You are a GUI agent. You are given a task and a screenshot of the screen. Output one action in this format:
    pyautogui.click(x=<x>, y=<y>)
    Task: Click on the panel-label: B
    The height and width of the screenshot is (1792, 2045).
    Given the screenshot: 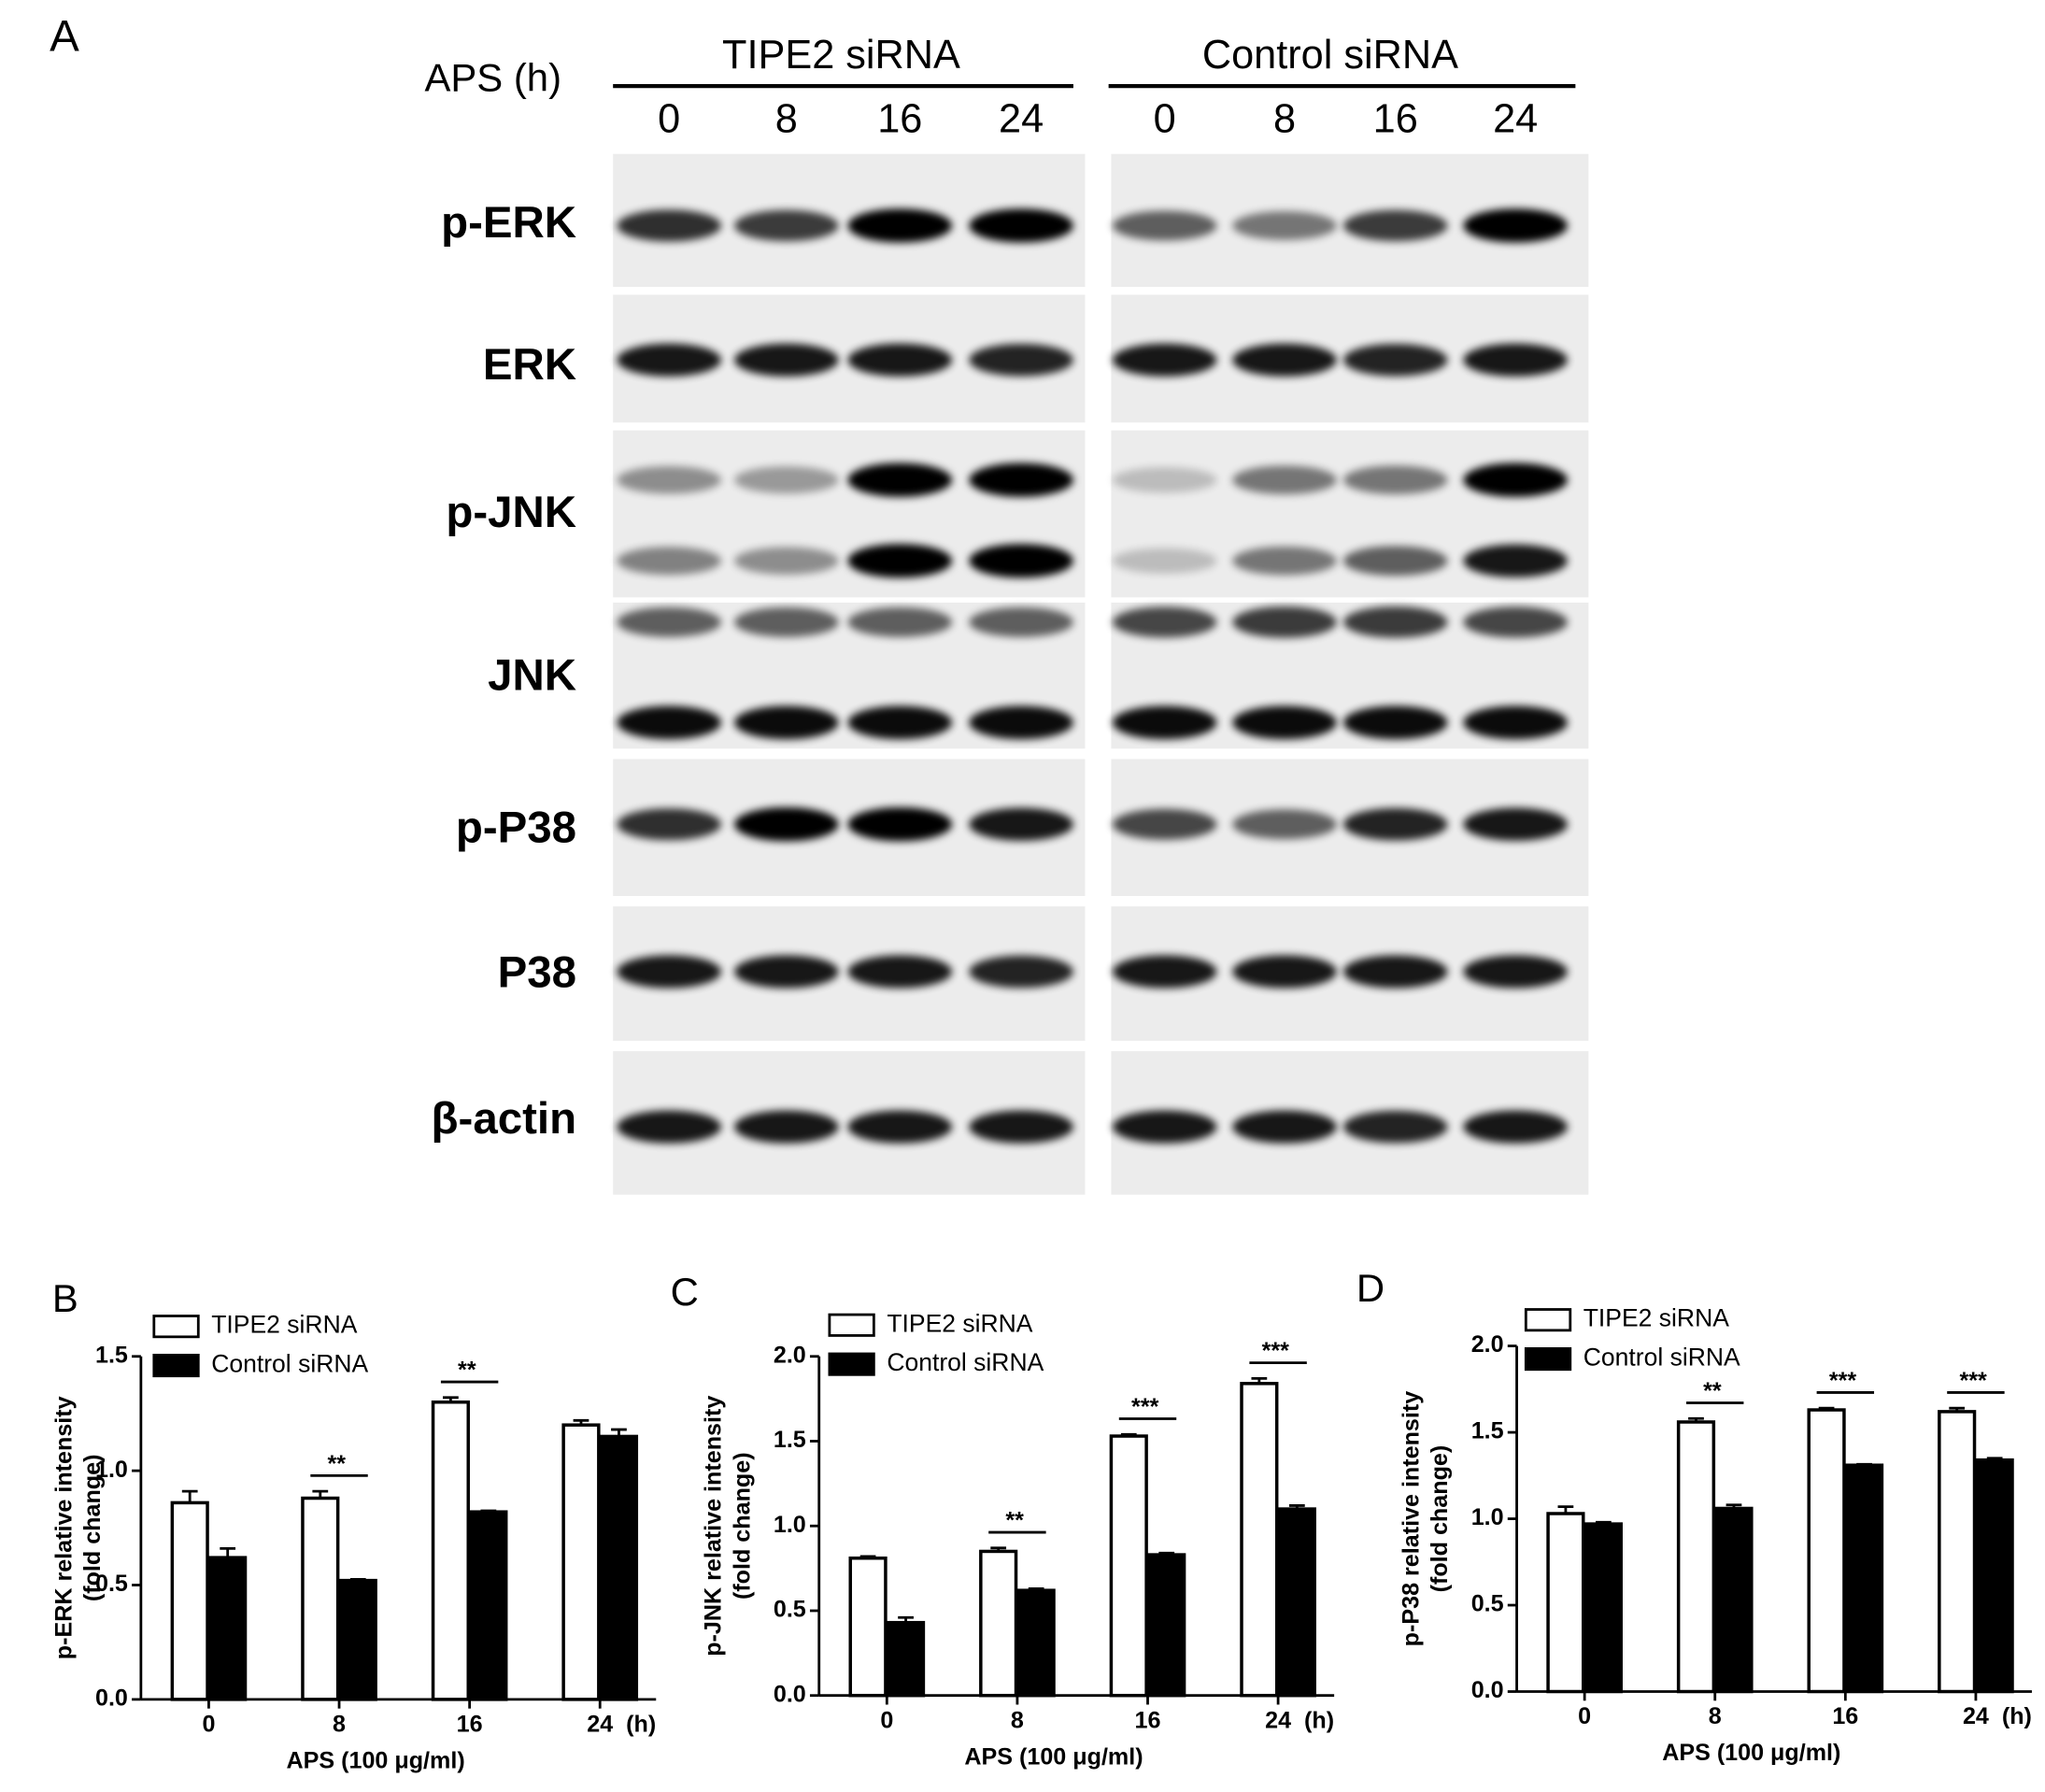 What is the action you would take?
    pyautogui.click(x=65, y=1298)
    